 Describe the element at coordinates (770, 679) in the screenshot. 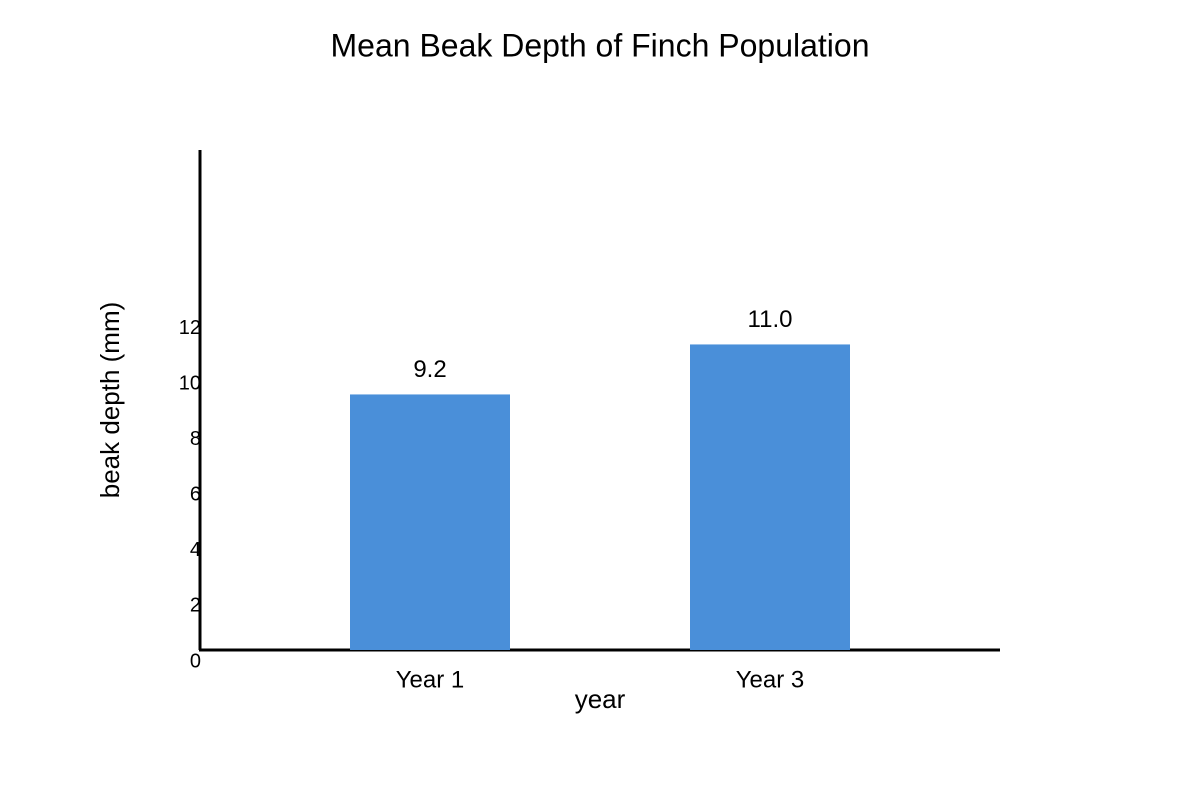

I see `x-tick-label: Year 3` at that location.